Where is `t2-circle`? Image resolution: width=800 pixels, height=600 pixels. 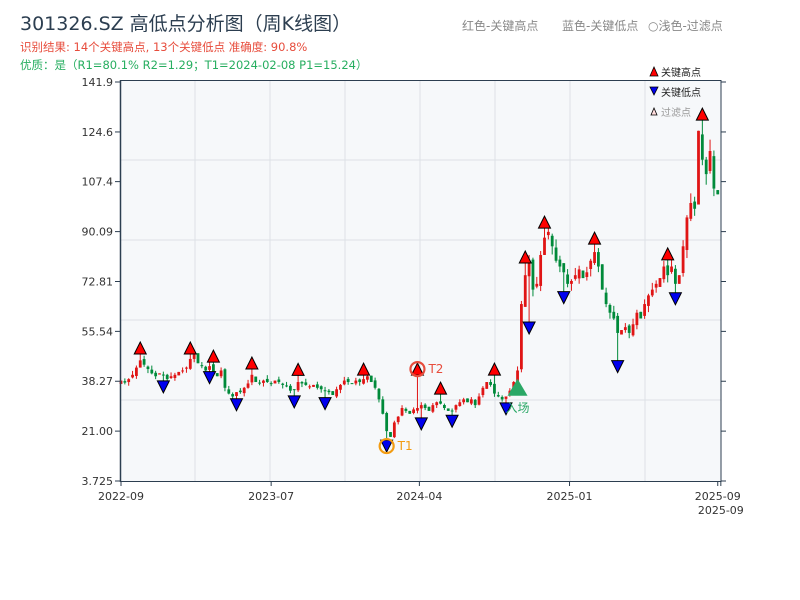
t2-circle is located at coordinates (417, 369).